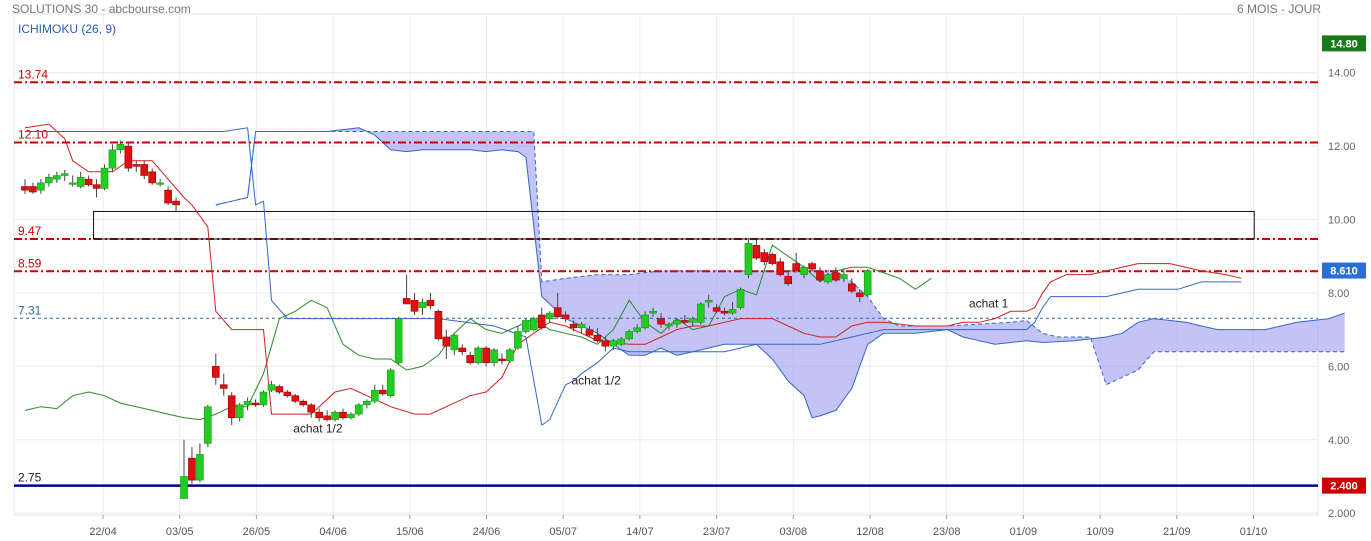 The height and width of the screenshot is (541, 1371). Describe the element at coordinates (33, 134) in the screenshot. I see `level-label: 12.10` at that location.